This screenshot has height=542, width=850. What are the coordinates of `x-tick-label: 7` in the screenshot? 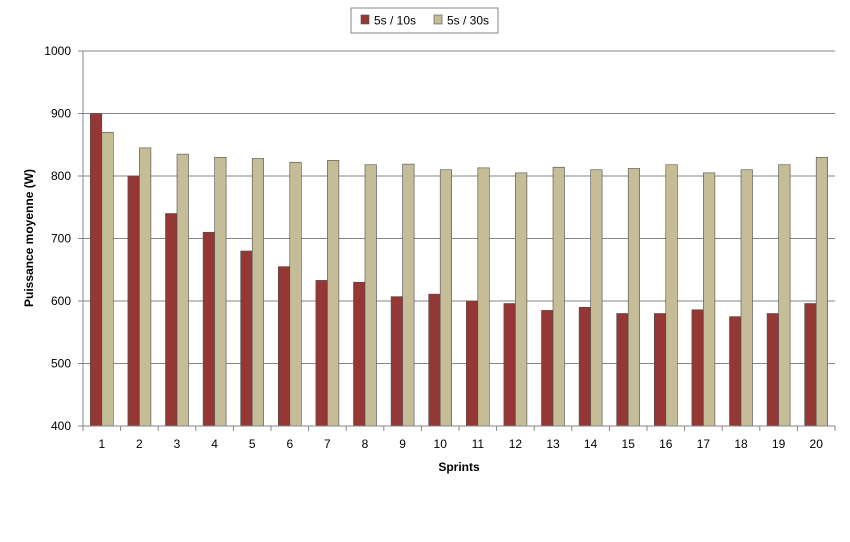 It's located at (327, 444).